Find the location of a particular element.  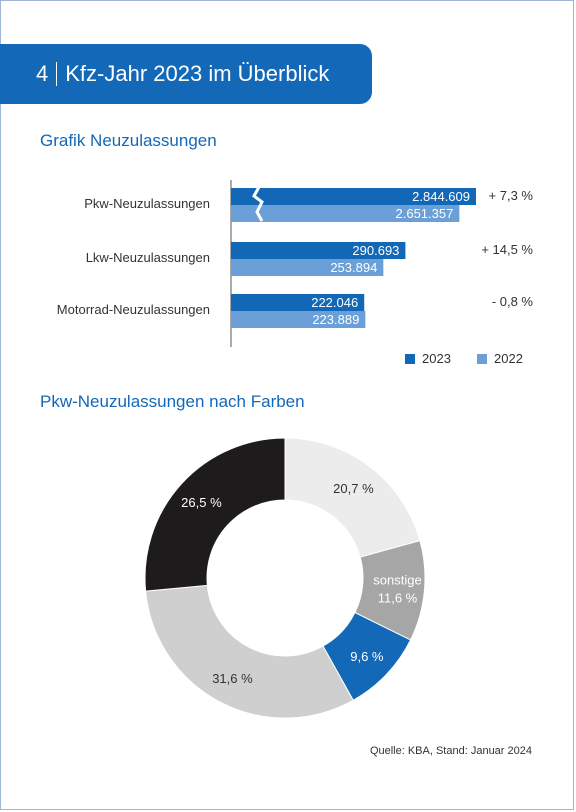

category-label: Pkw-Neuzulassungen is located at coordinates (147, 203).